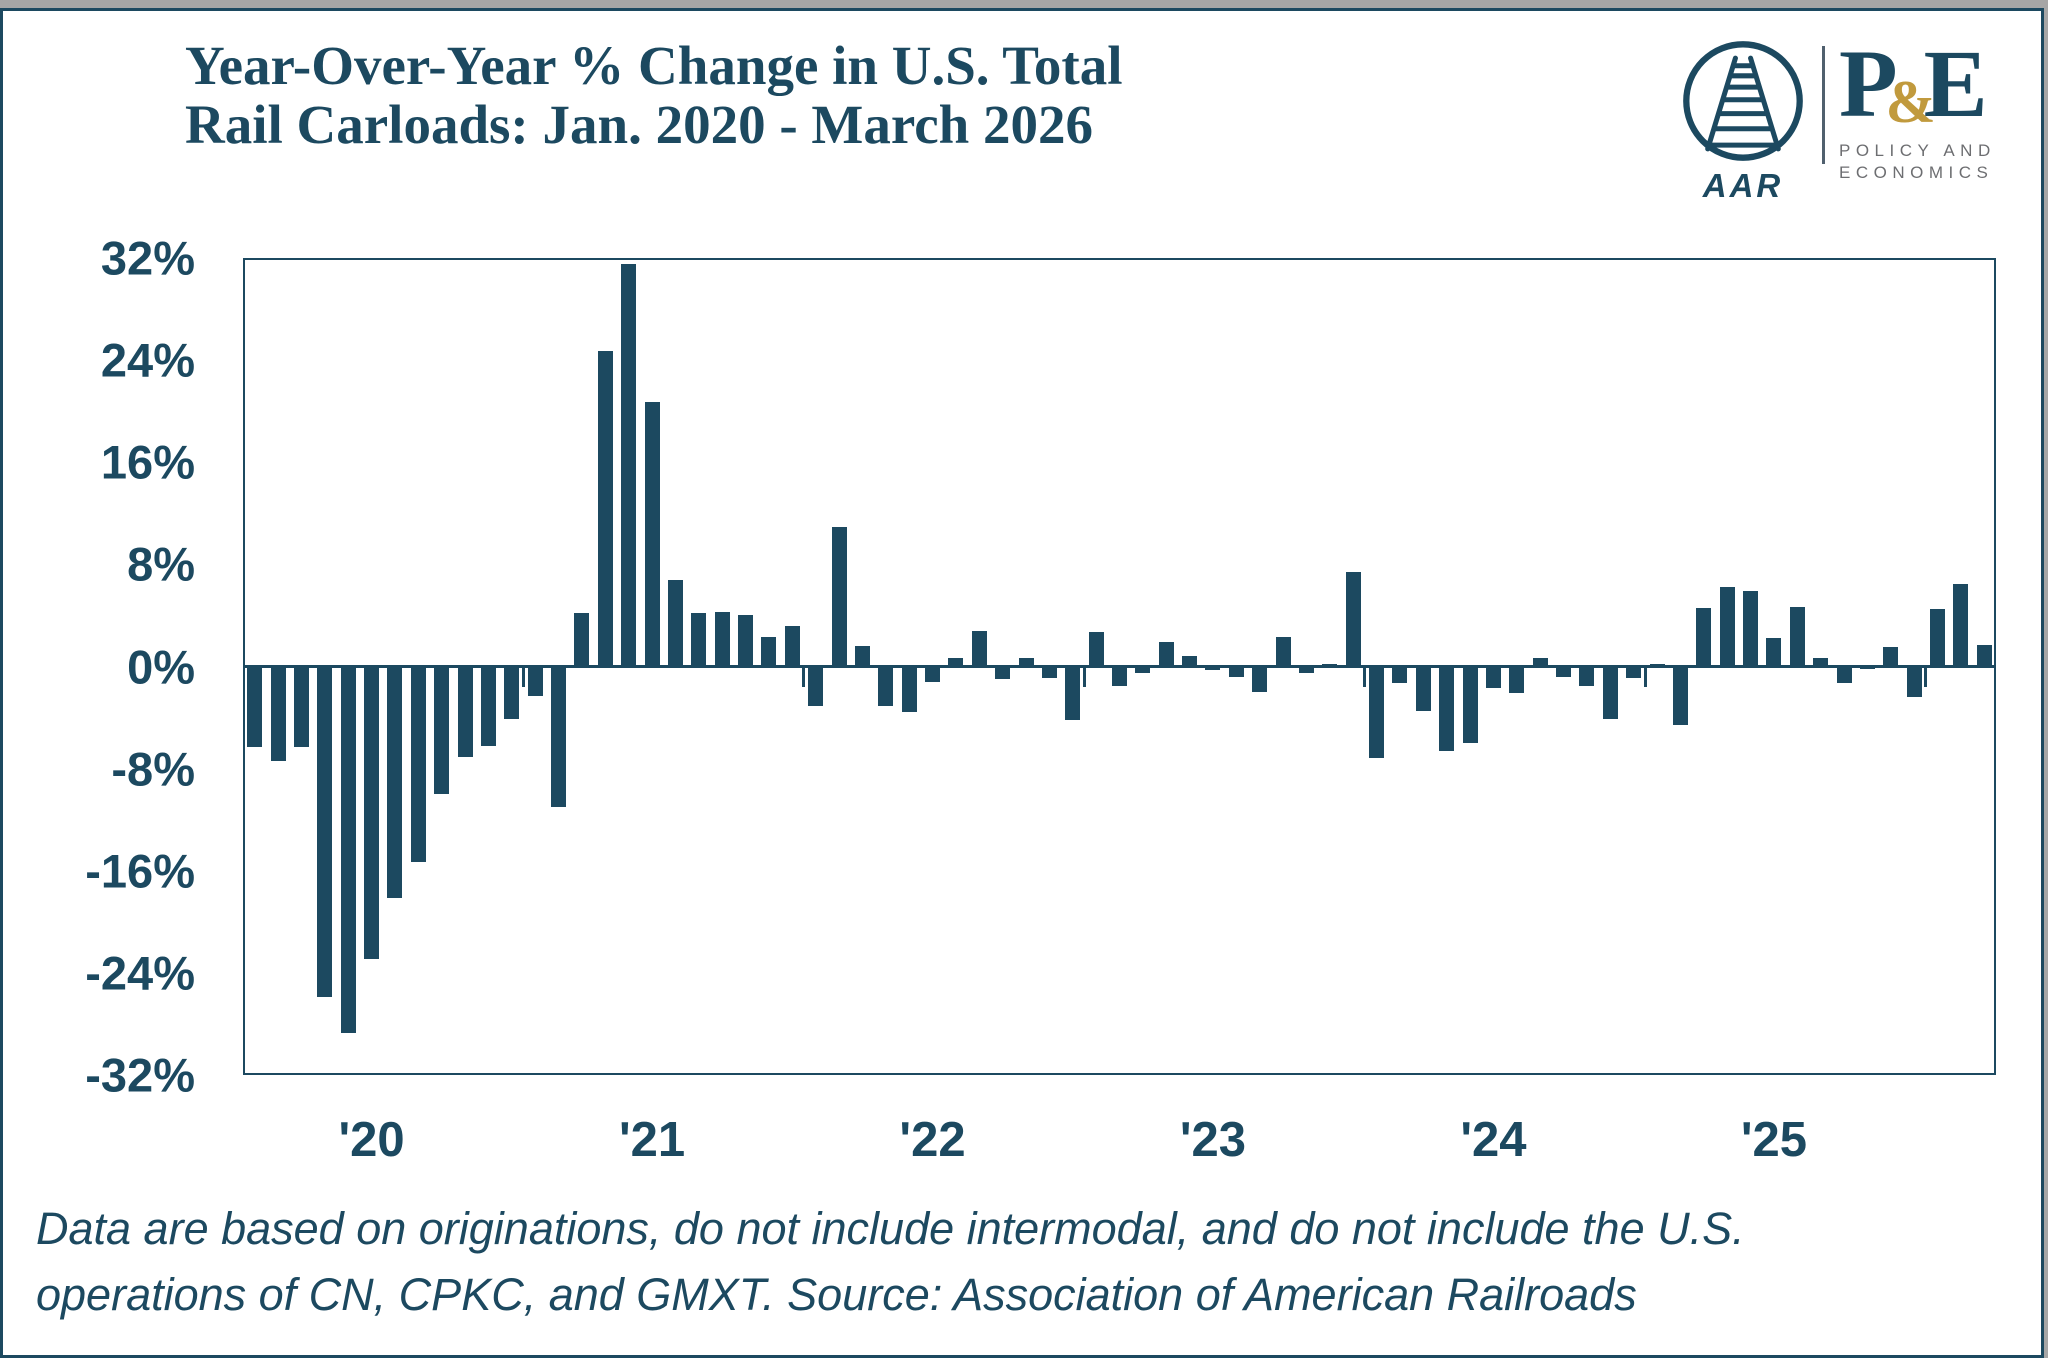 The height and width of the screenshot is (1358, 2048). I want to click on y-axis-label-24: 24%, so click(147, 360).